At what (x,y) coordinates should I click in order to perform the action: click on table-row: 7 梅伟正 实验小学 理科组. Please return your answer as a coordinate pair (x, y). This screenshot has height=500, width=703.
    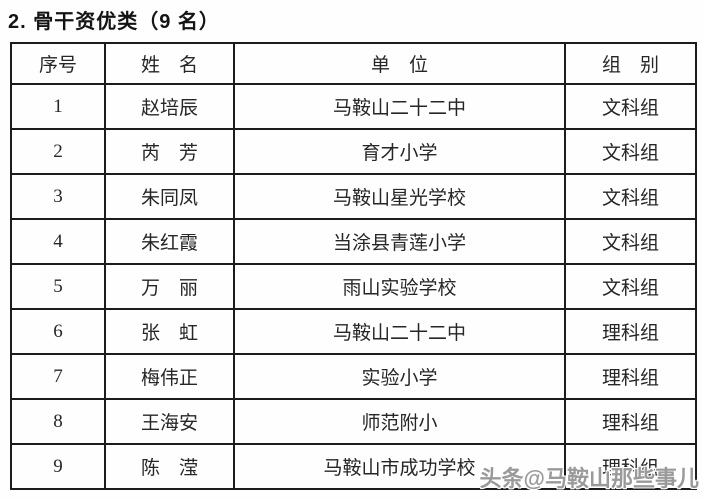
    Looking at the image, I should click on (353, 376).